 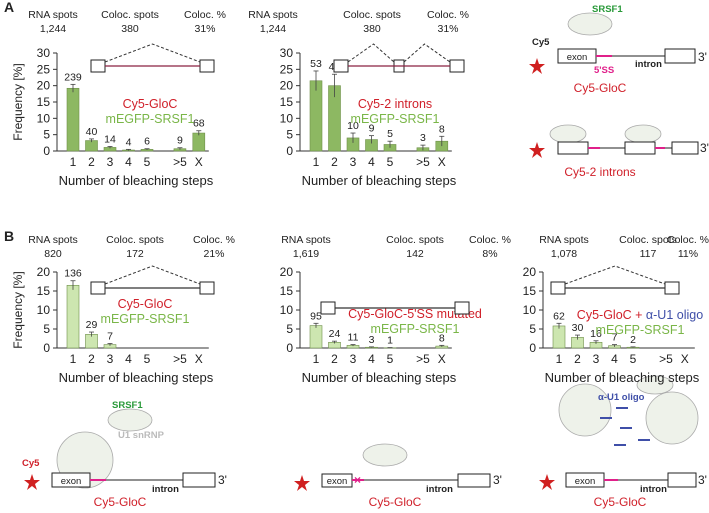 What do you see at coordinates (648, 254) in the screenshot?
I see `stat-value: 117` at bounding box center [648, 254].